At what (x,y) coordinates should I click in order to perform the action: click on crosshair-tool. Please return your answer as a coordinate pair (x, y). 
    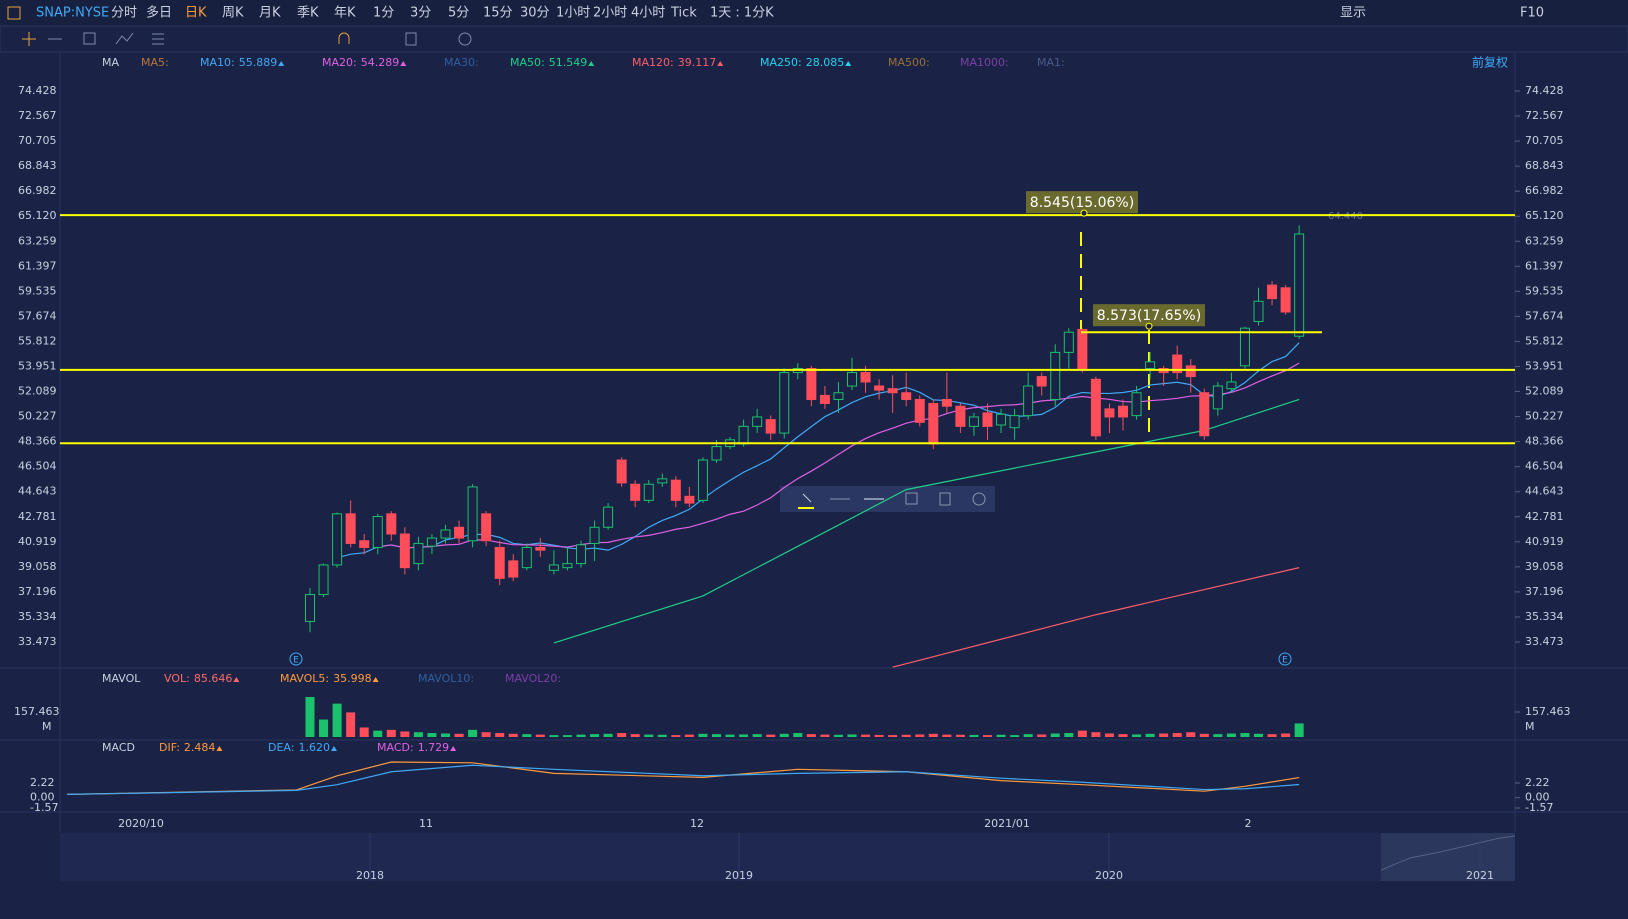
    Looking at the image, I should click on (29, 39).